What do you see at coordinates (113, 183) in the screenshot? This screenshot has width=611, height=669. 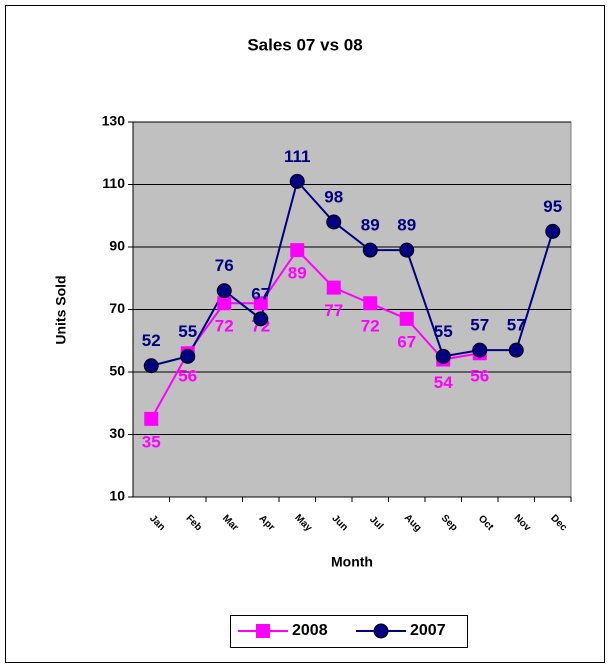 I see `y-tick-label: 110` at bounding box center [113, 183].